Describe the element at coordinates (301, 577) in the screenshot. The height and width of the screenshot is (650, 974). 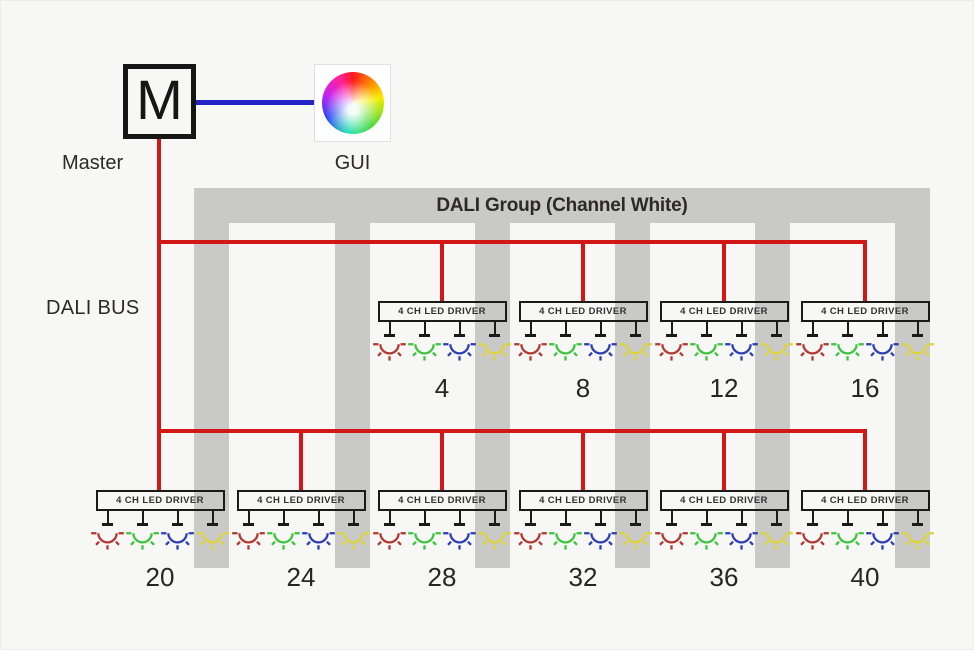
I see `dali-address: 24` at that location.